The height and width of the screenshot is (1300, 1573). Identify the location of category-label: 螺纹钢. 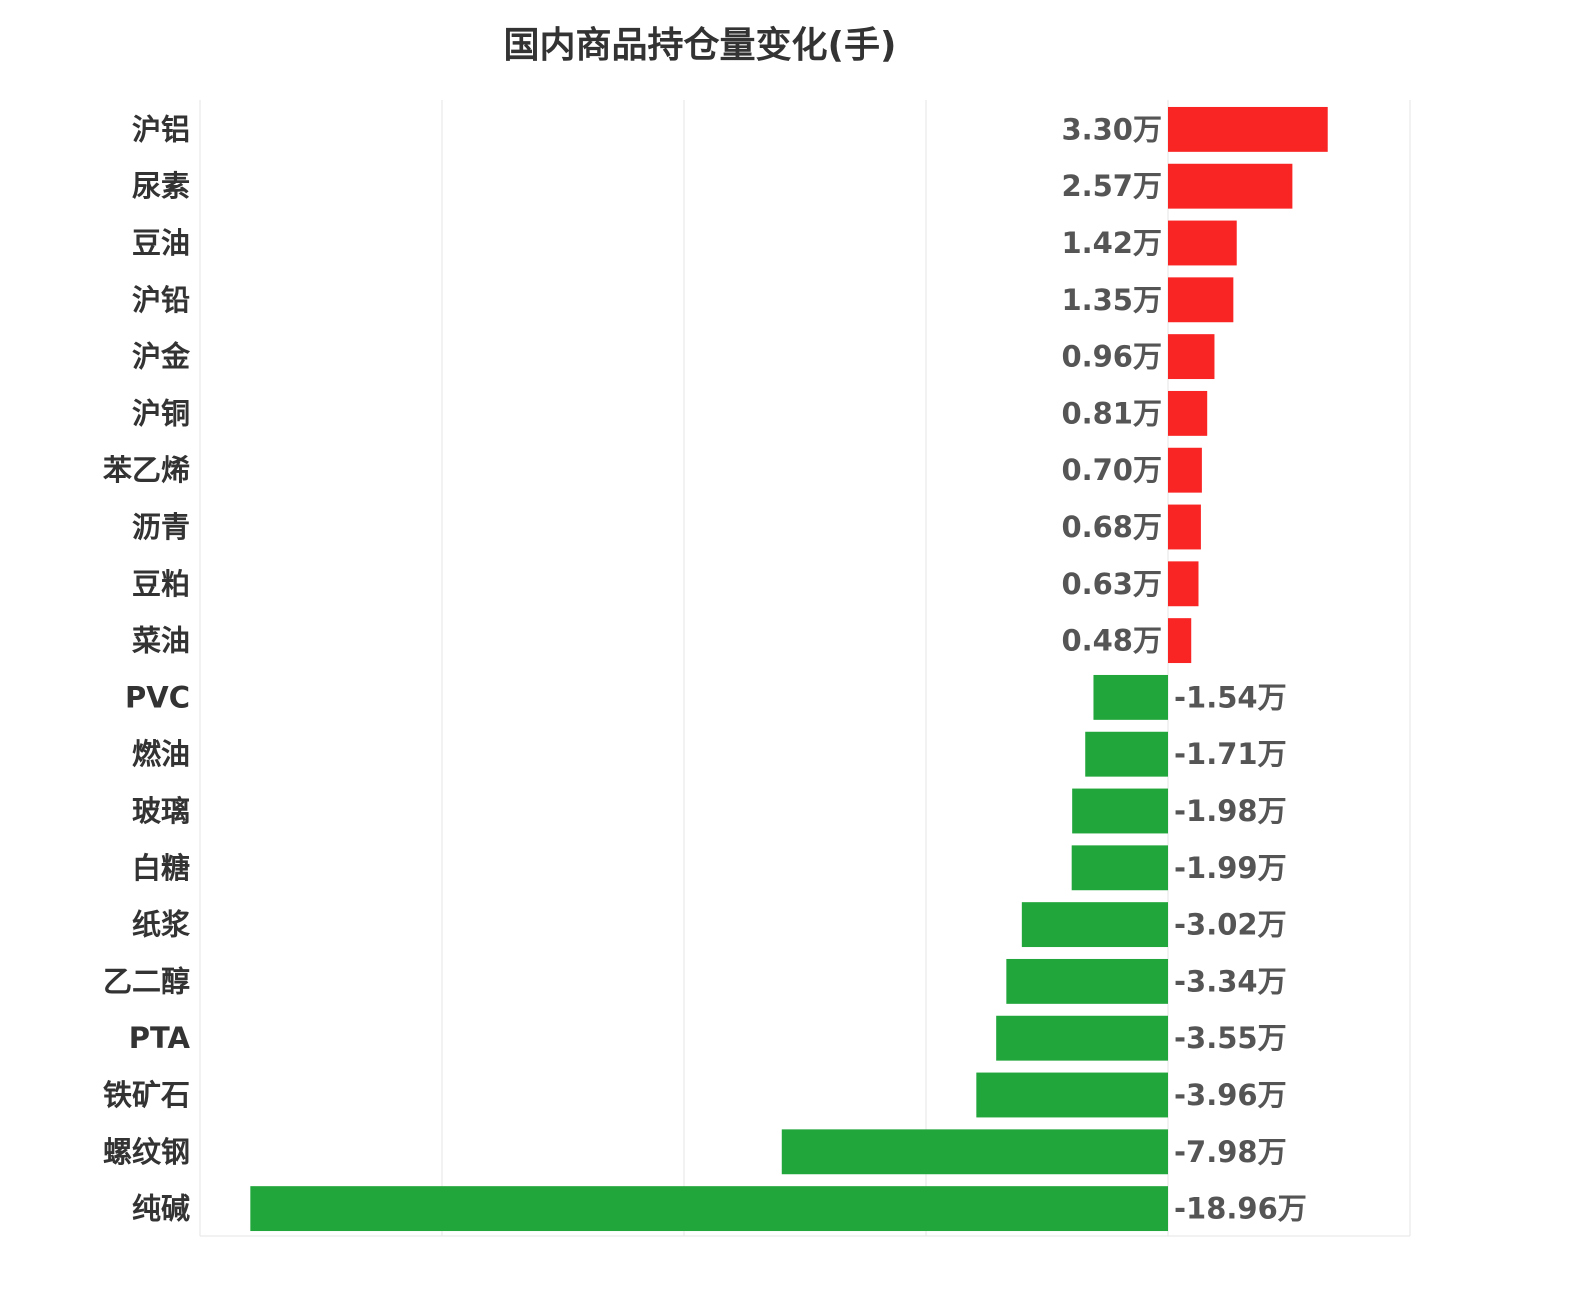
(146, 1152).